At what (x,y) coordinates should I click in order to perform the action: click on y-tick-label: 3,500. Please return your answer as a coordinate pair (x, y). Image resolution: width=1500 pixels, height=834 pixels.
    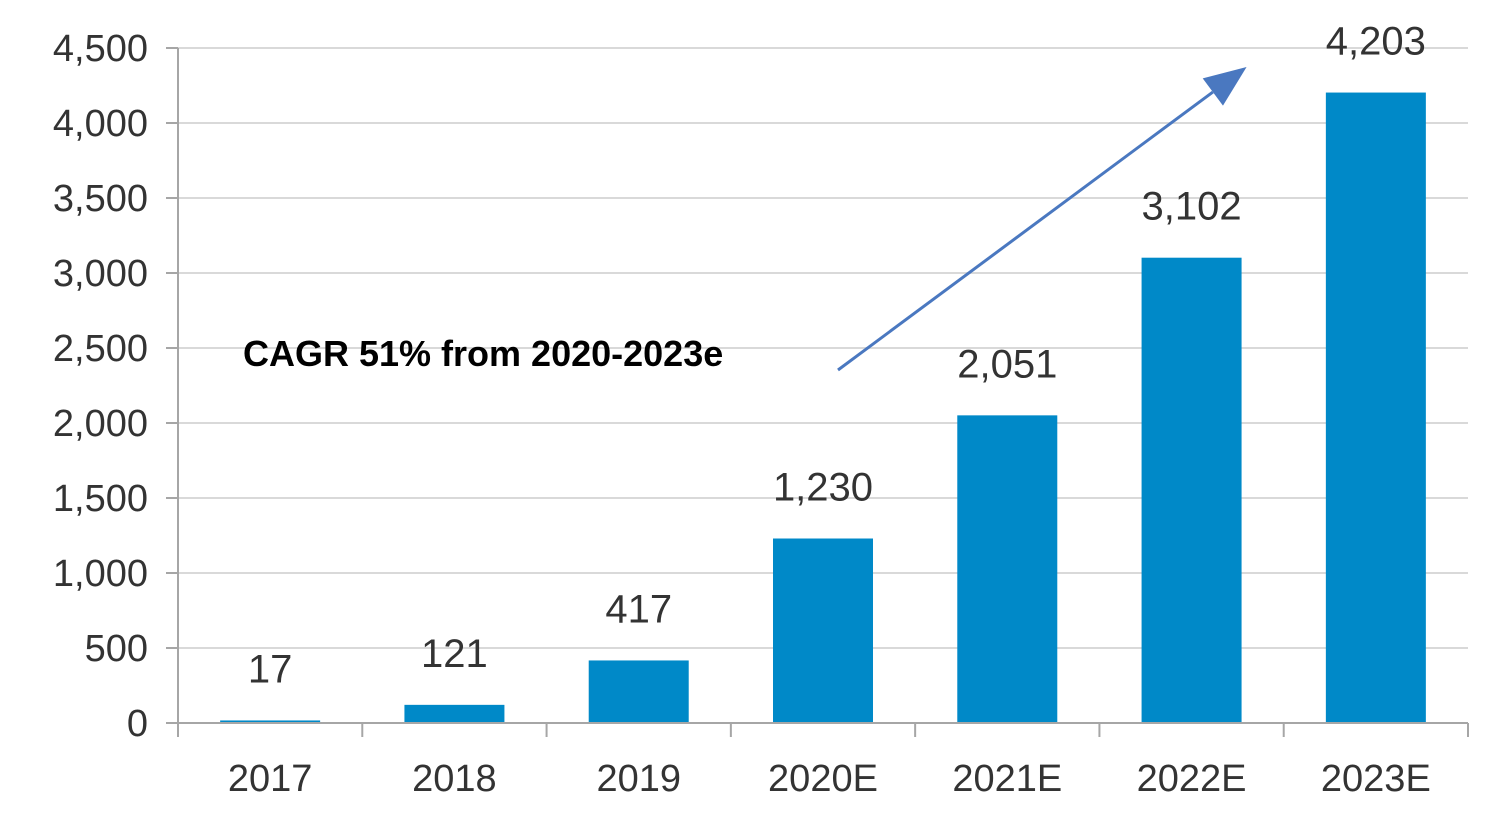
    Looking at the image, I should click on (100, 199).